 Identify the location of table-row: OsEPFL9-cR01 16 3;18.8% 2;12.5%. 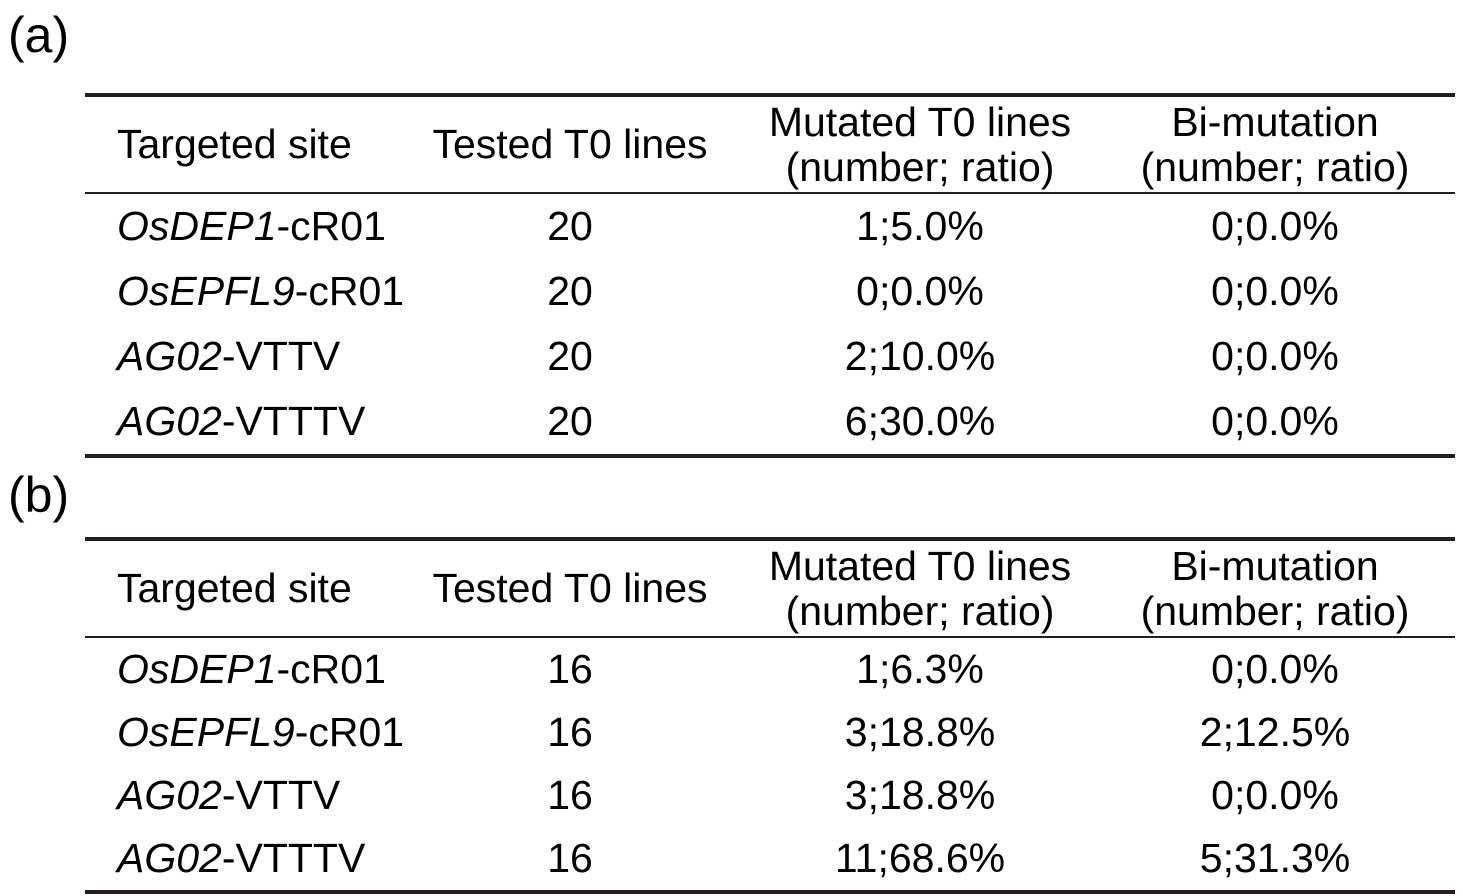
(770, 732).